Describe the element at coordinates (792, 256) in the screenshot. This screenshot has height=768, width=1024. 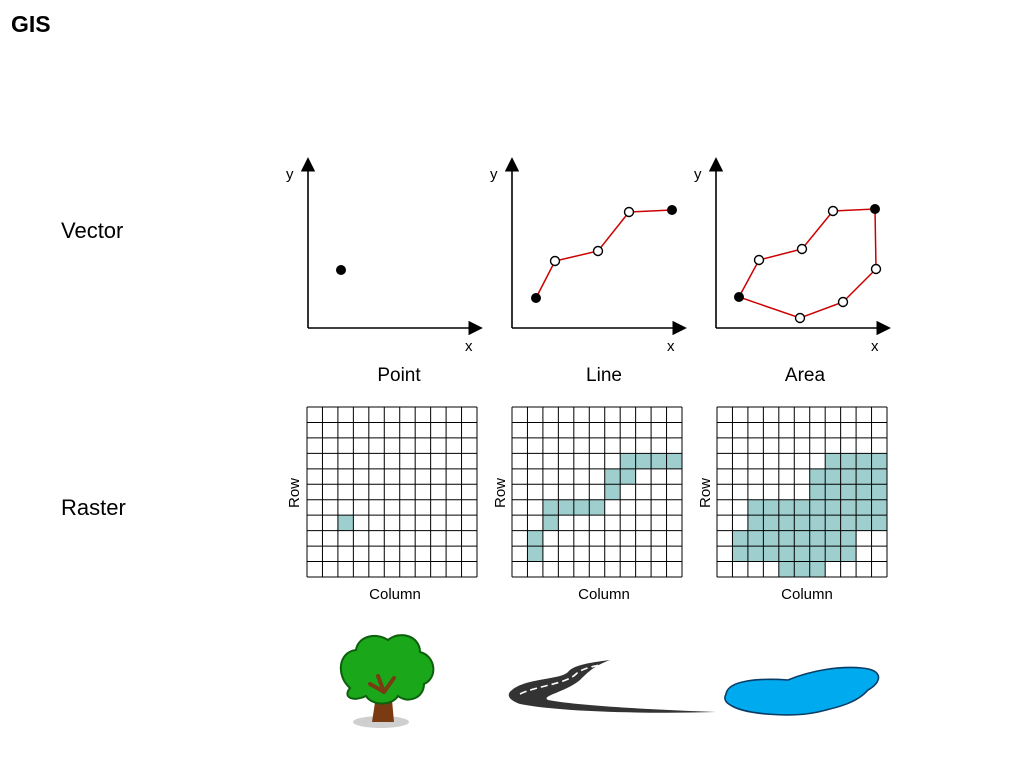
I see `vector-area-panel: y x` at that location.